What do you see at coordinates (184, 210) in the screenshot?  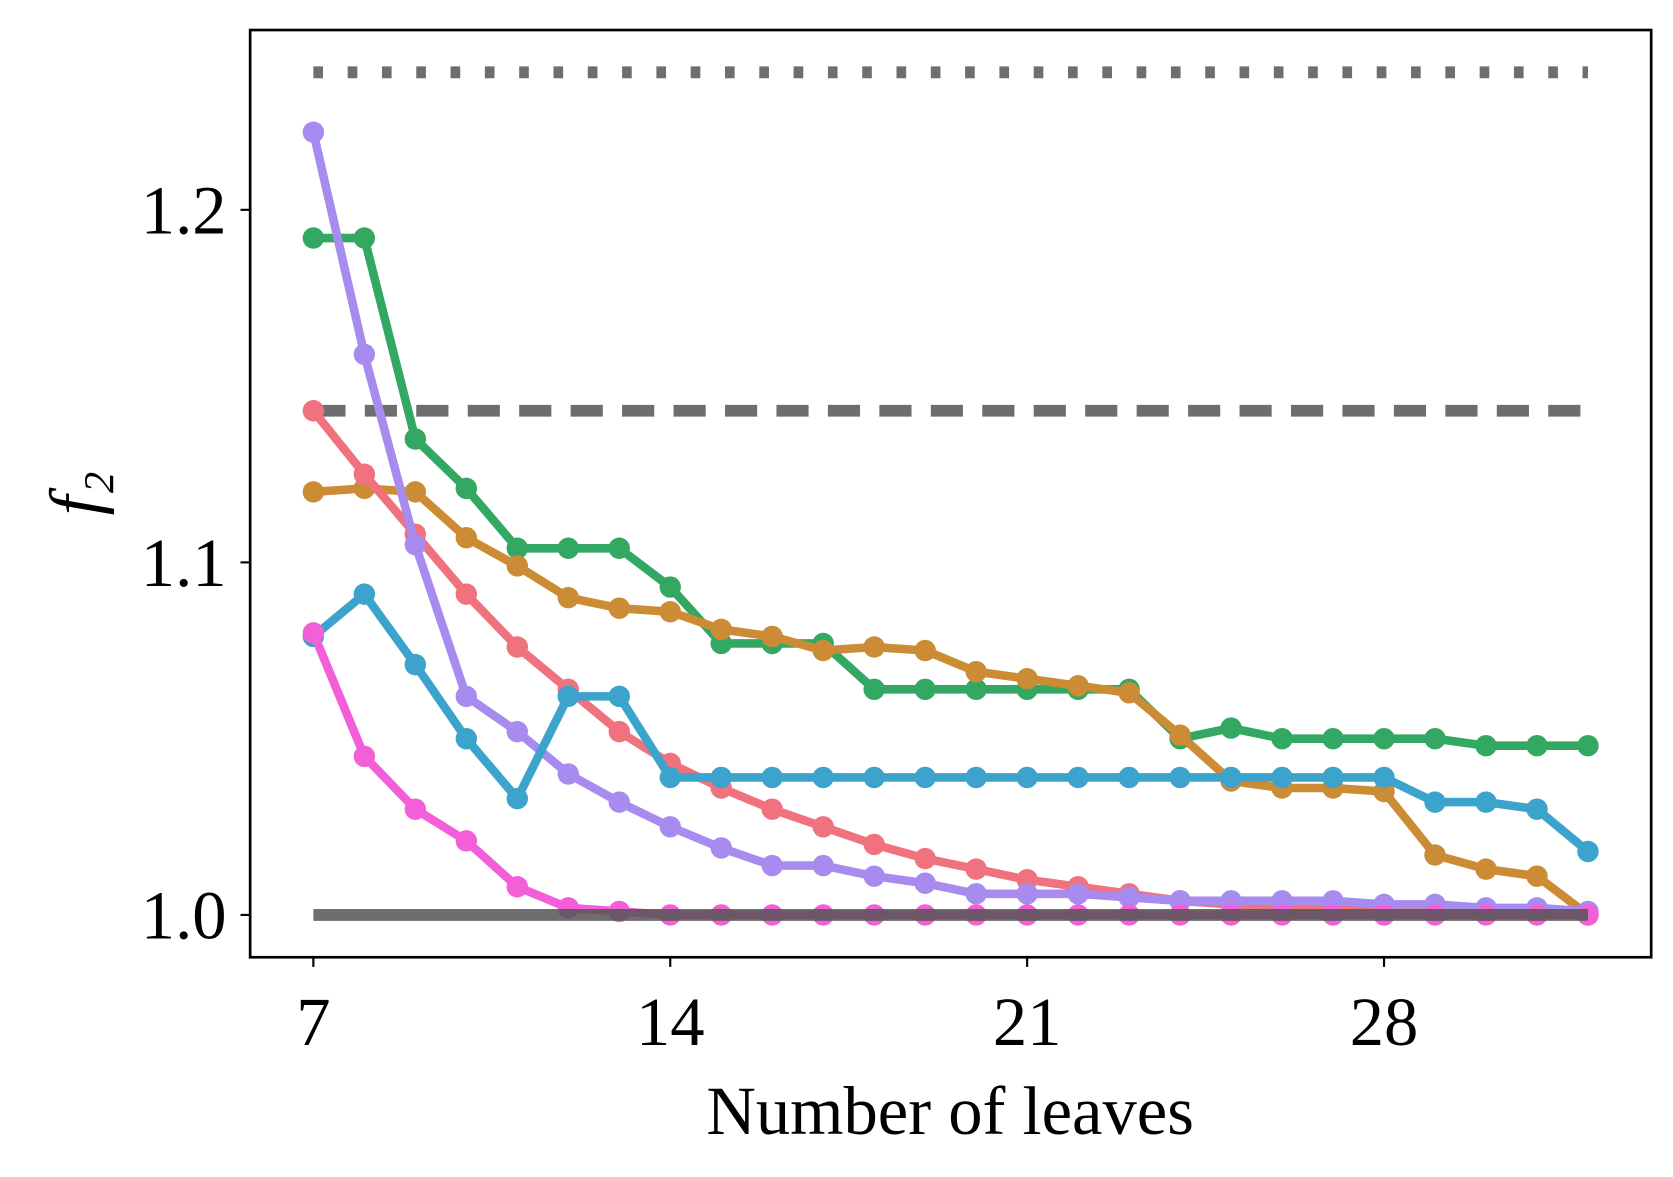 I see `y-tick-label: 1.2` at bounding box center [184, 210].